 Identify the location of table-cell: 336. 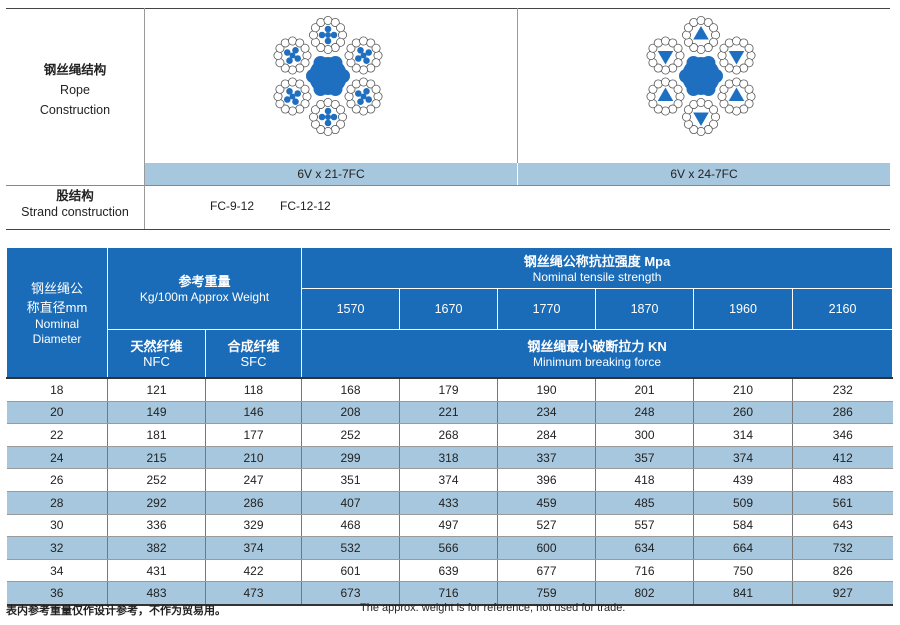
(156, 526).